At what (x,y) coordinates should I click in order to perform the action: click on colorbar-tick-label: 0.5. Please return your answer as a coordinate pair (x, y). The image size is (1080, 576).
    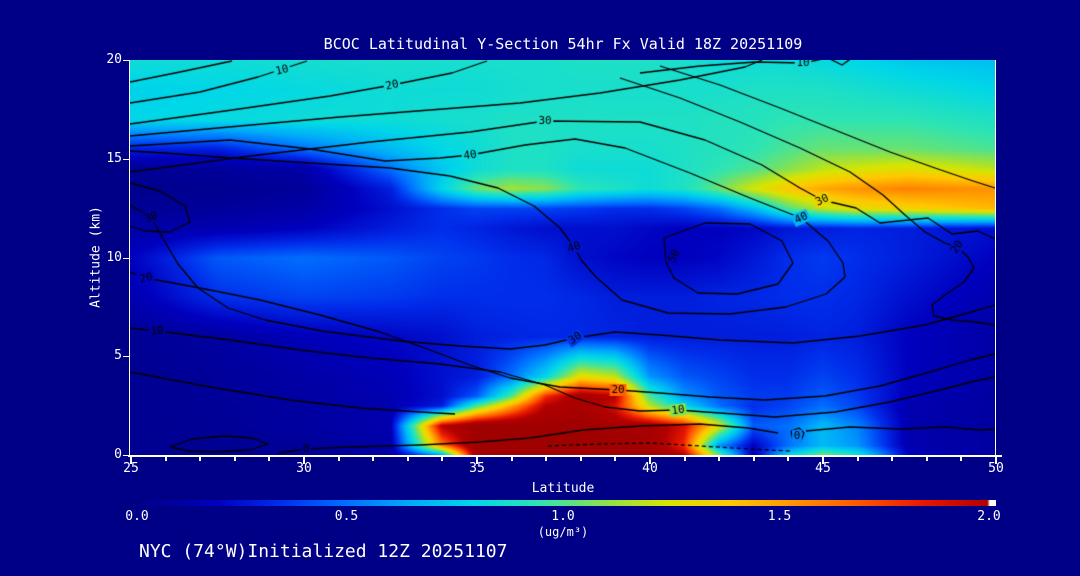
    Looking at the image, I should click on (346, 516).